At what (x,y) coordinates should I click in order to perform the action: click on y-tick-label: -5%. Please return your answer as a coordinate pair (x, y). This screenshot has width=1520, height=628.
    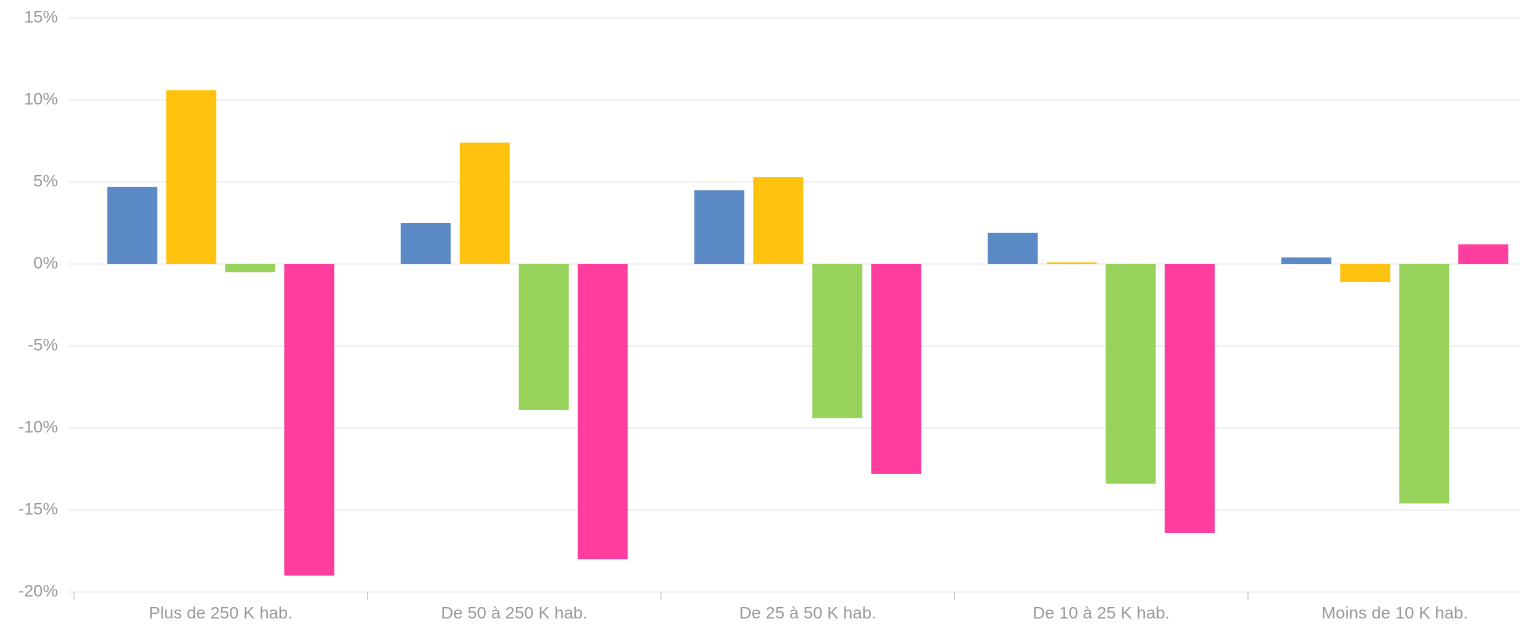
    Looking at the image, I should click on (43, 344).